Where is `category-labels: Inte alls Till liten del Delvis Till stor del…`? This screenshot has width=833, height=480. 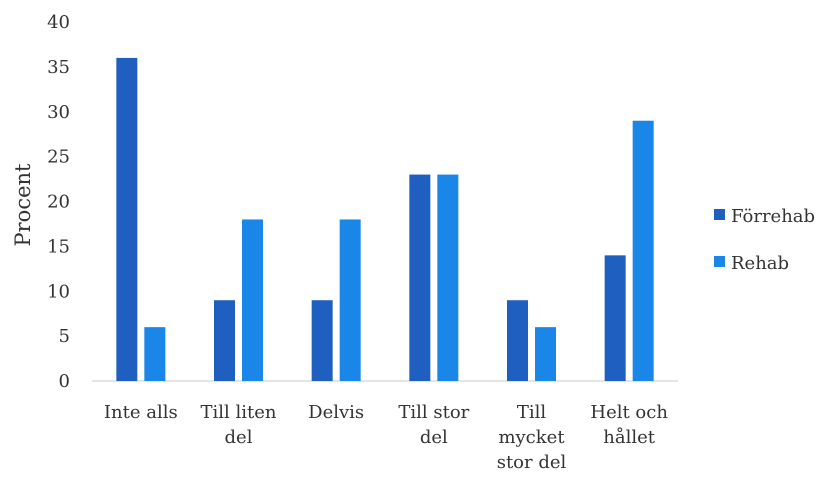 category-labels: Inte alls Till liten del Delvis Till stor del… is located at coordinates (386, 437).